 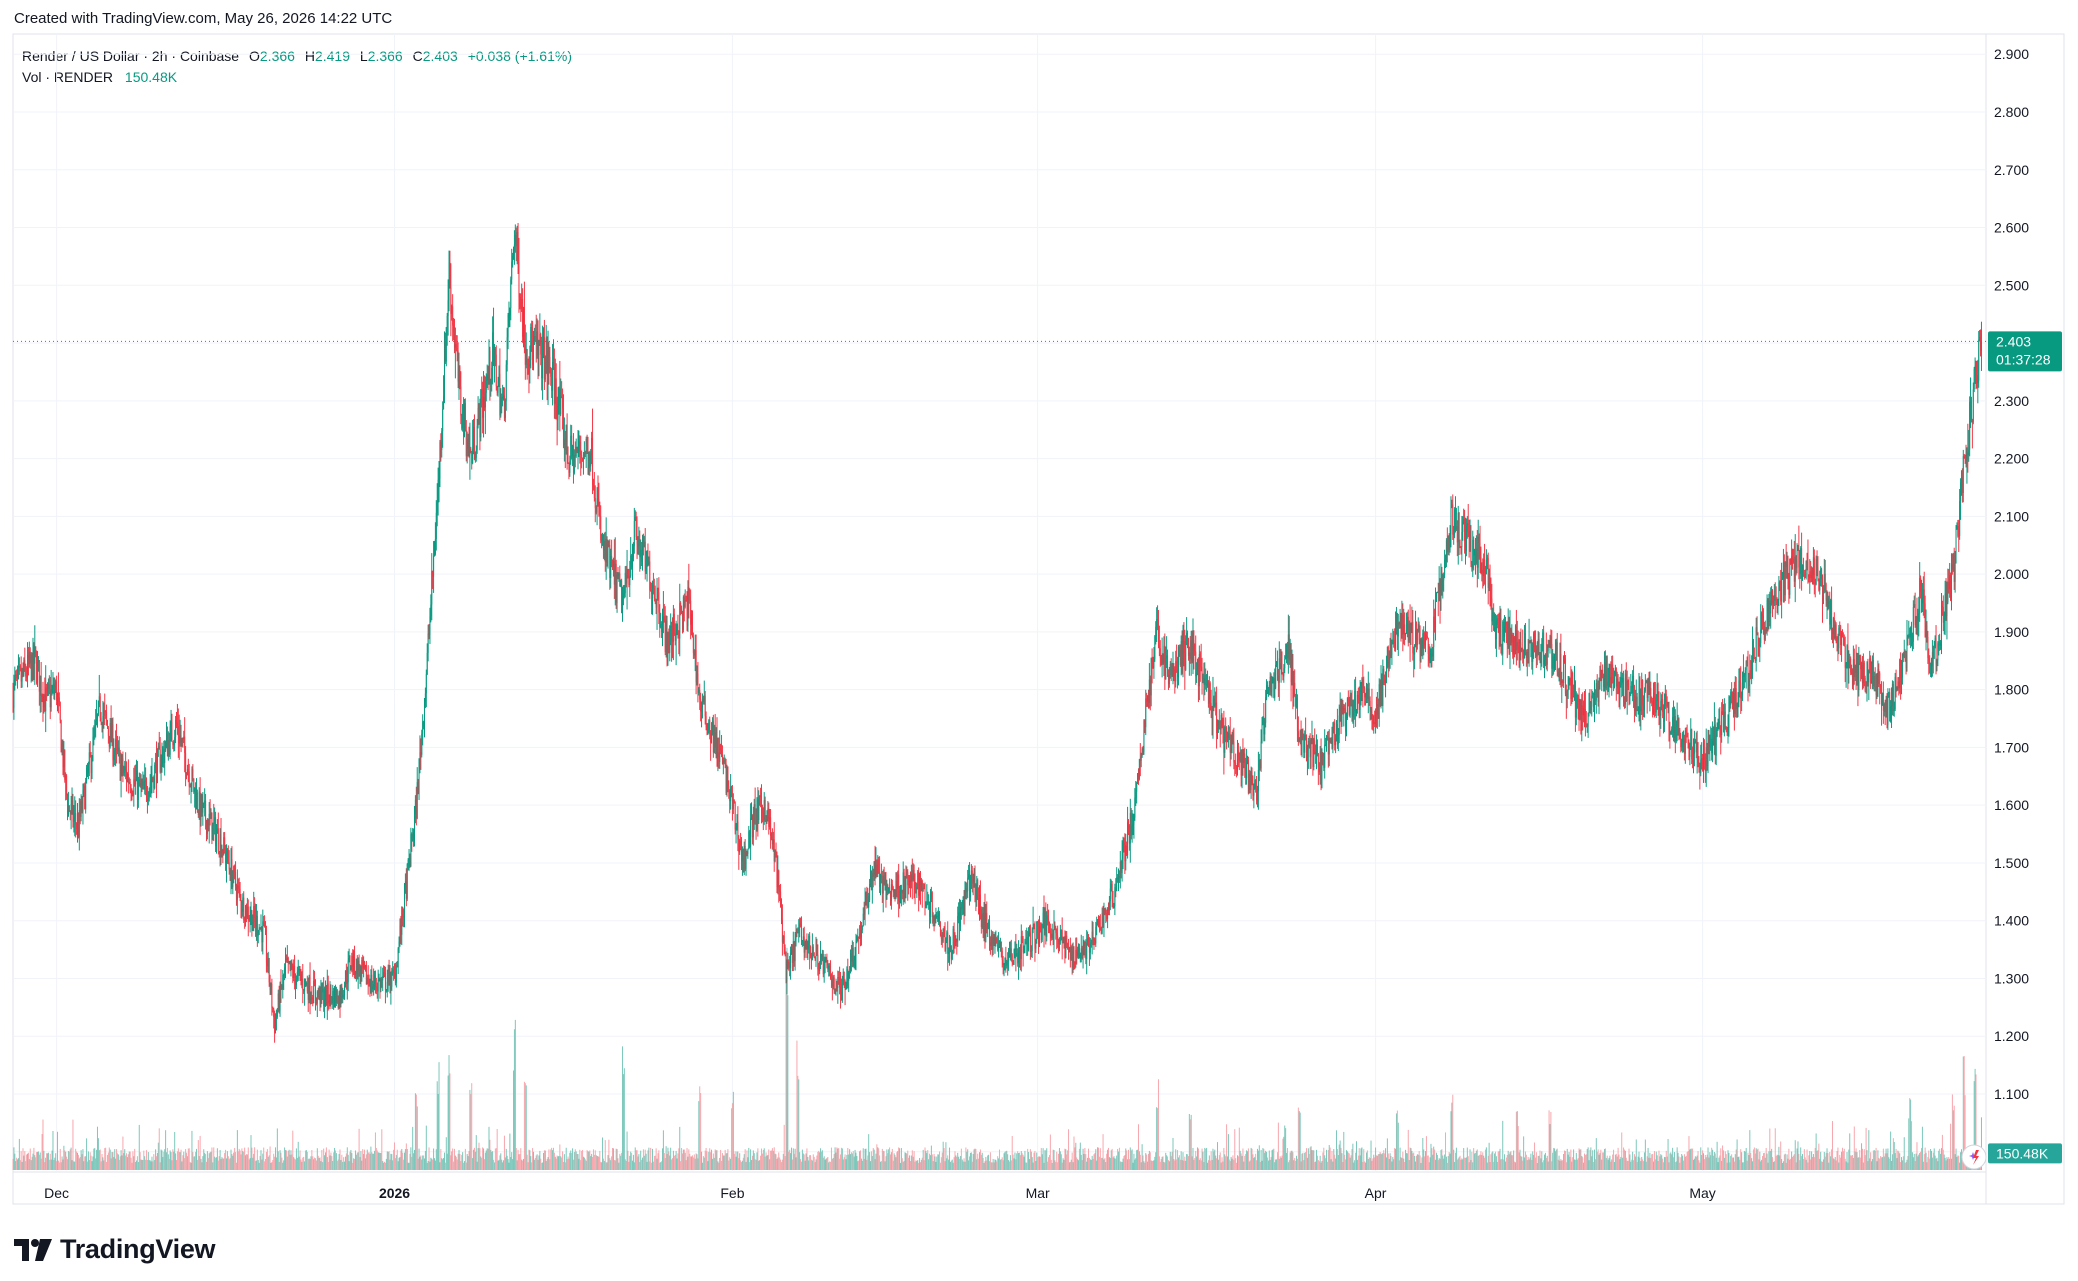 I want to click on legend-symbol: Render / US Dollar · 2h · Coinbase, so click(x=131, y=56).